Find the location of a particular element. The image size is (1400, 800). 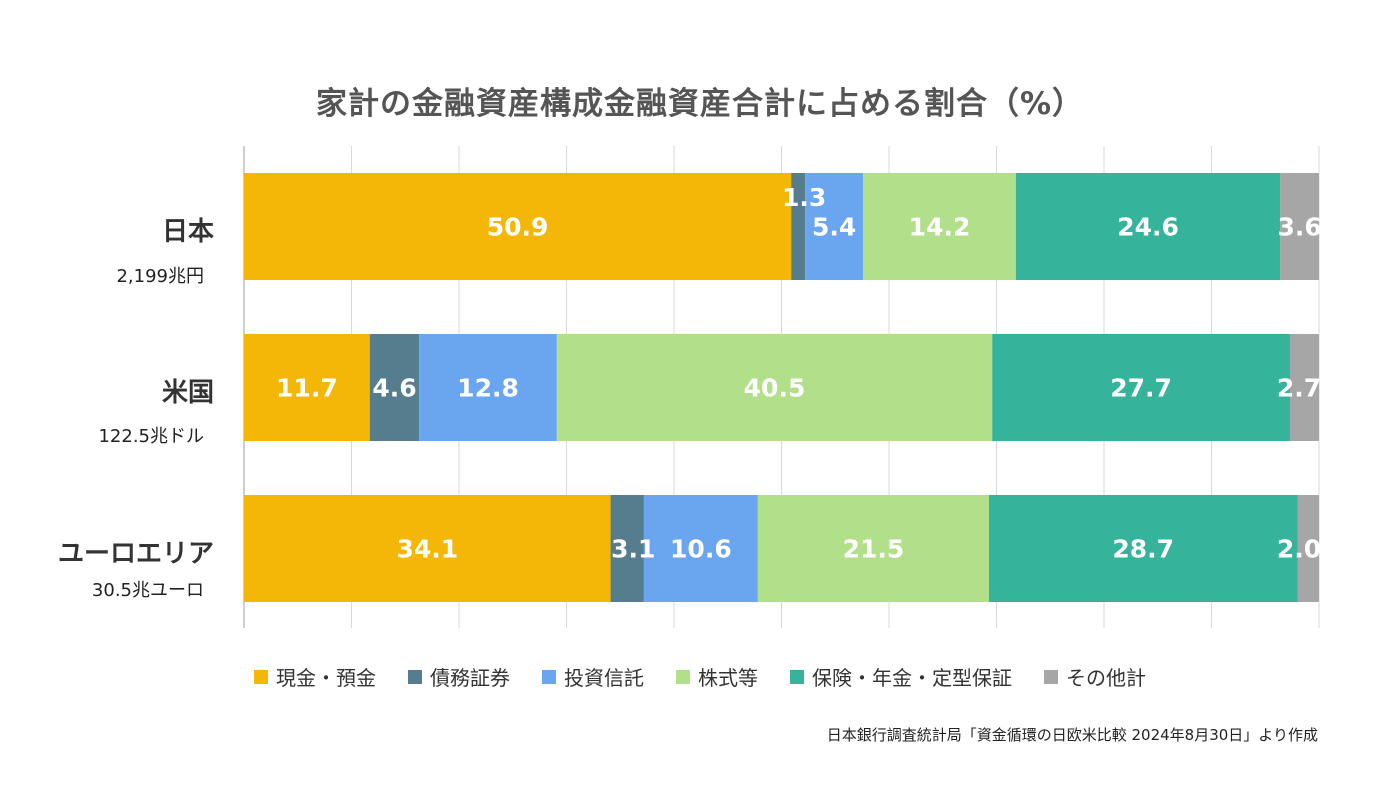

data-label: 12.8 is located at coordinates (488, 388).